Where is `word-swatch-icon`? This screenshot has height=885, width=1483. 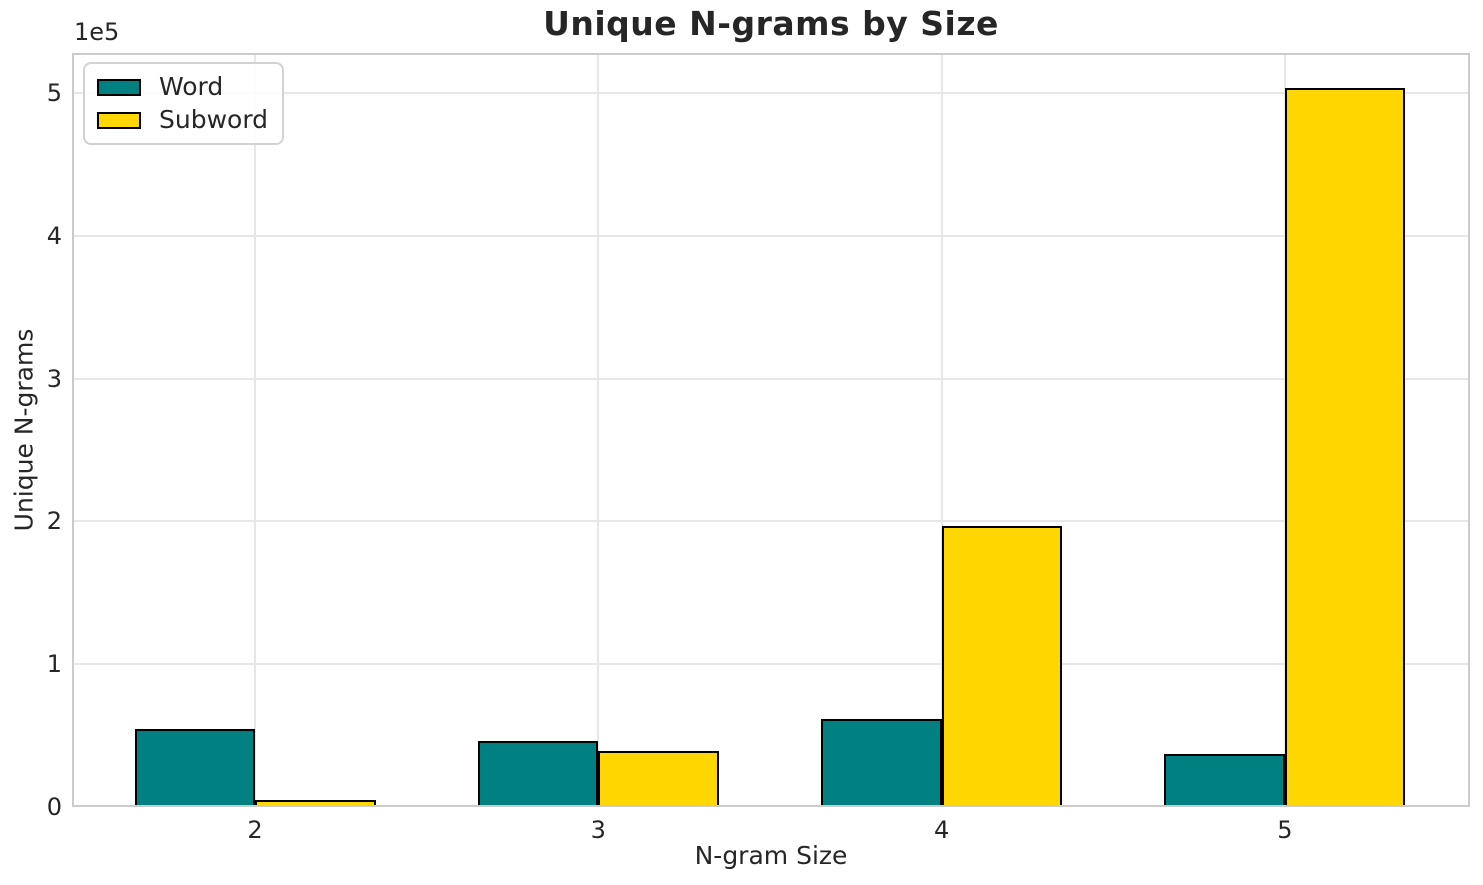 word-swatch-icon is located at coordinates (119, 87).